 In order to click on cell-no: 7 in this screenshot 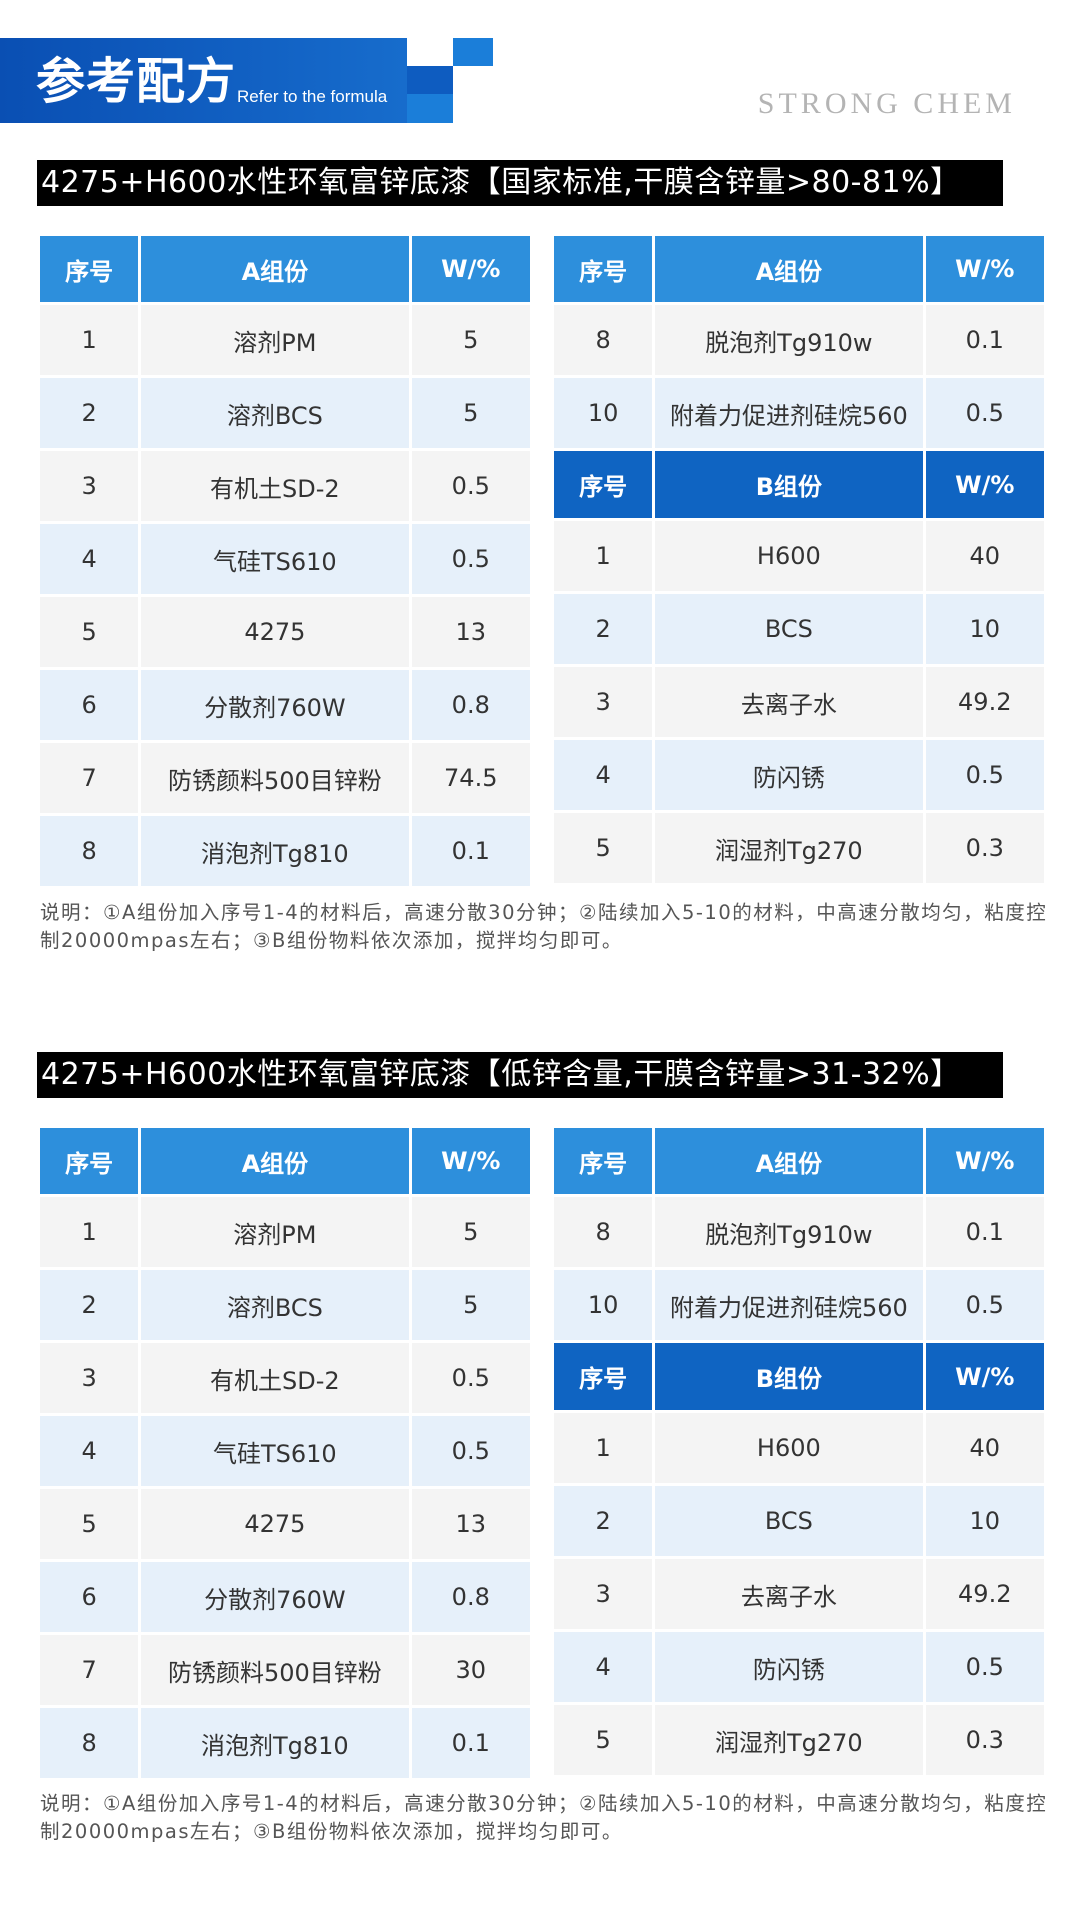, I will do `click(89, 1670)`.